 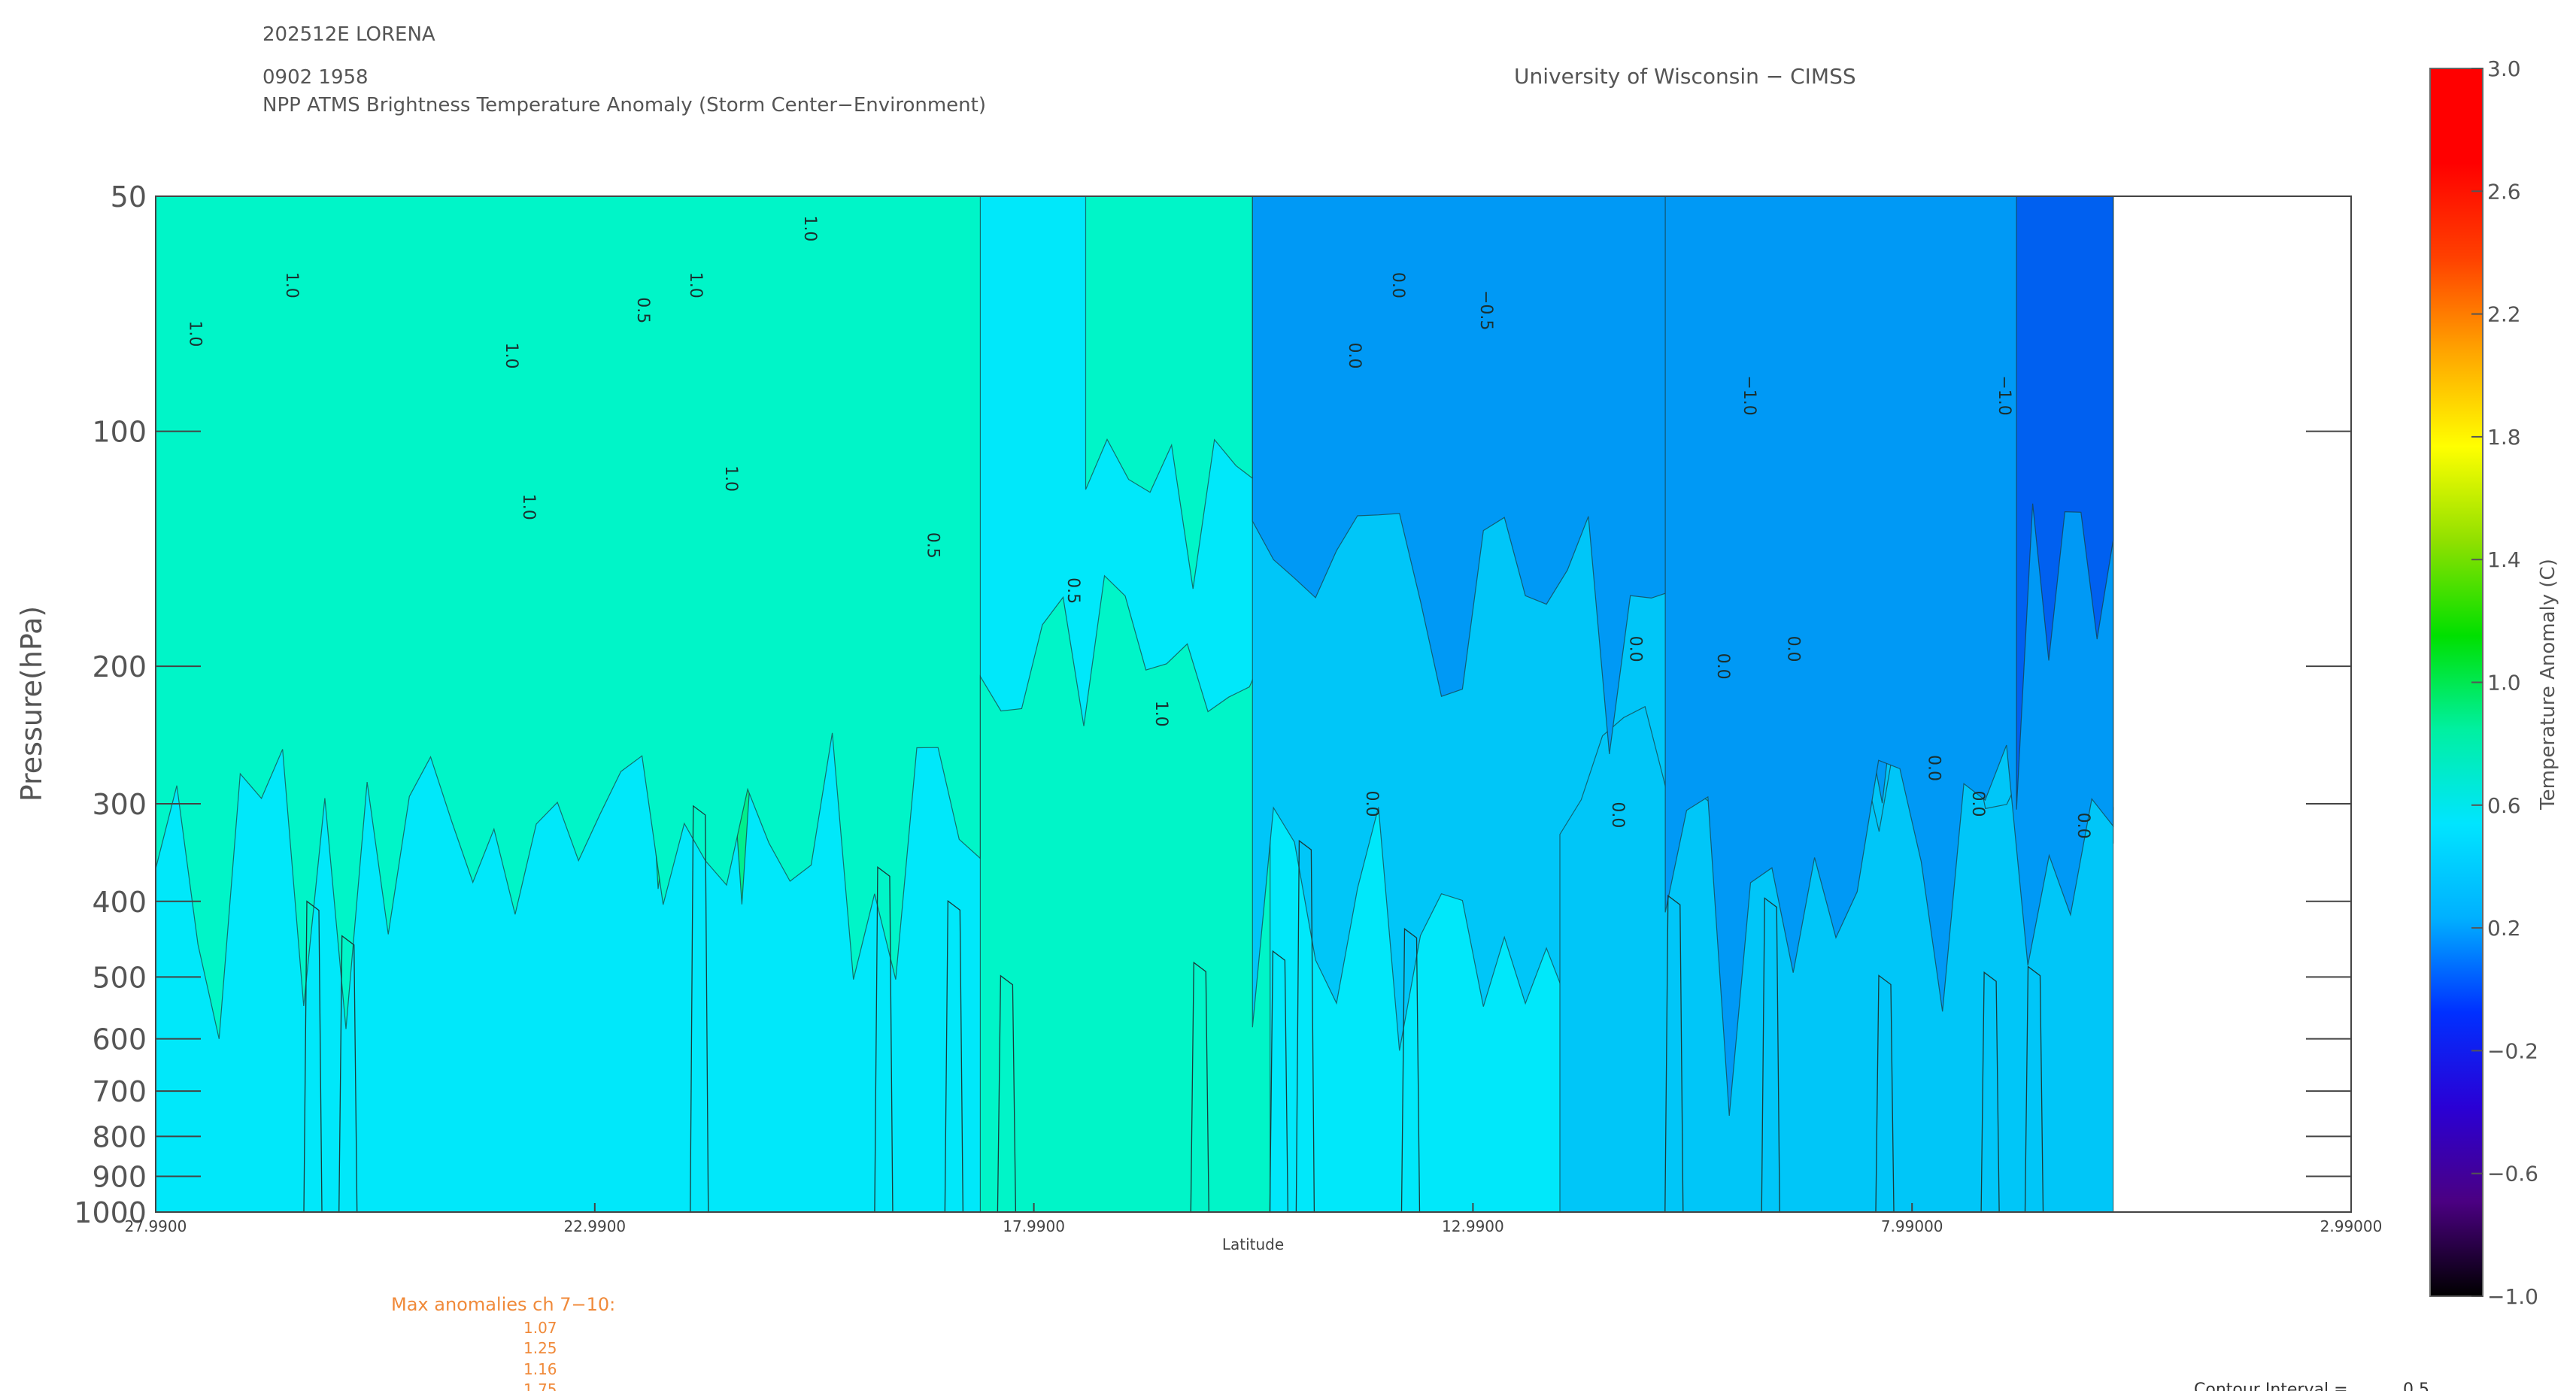 I want to click on max-anomaly-value: 1.25, so click(x=540, y=1348).